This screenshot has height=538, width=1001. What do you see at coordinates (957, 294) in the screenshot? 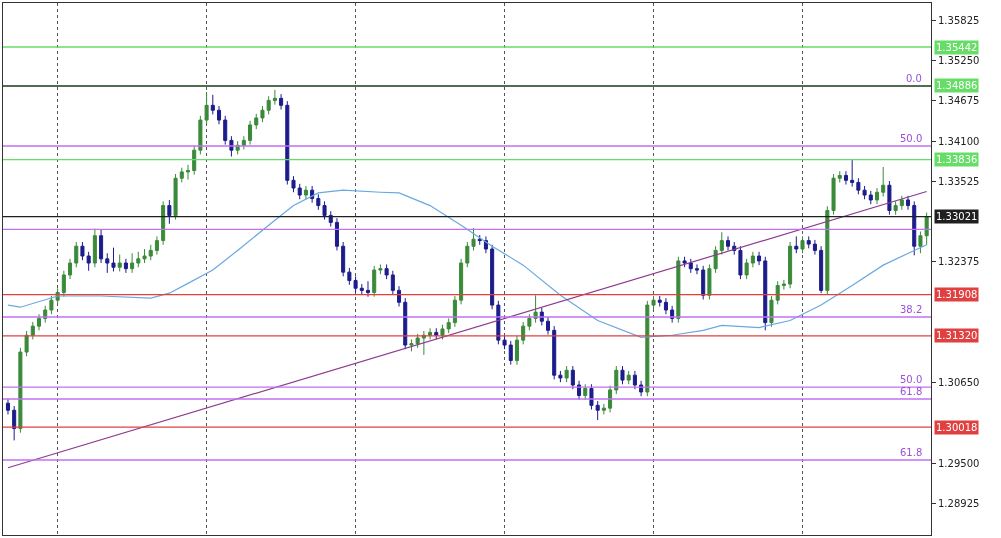
I see `ref-line-label: 1.31908` at bounding box center [957, 294].